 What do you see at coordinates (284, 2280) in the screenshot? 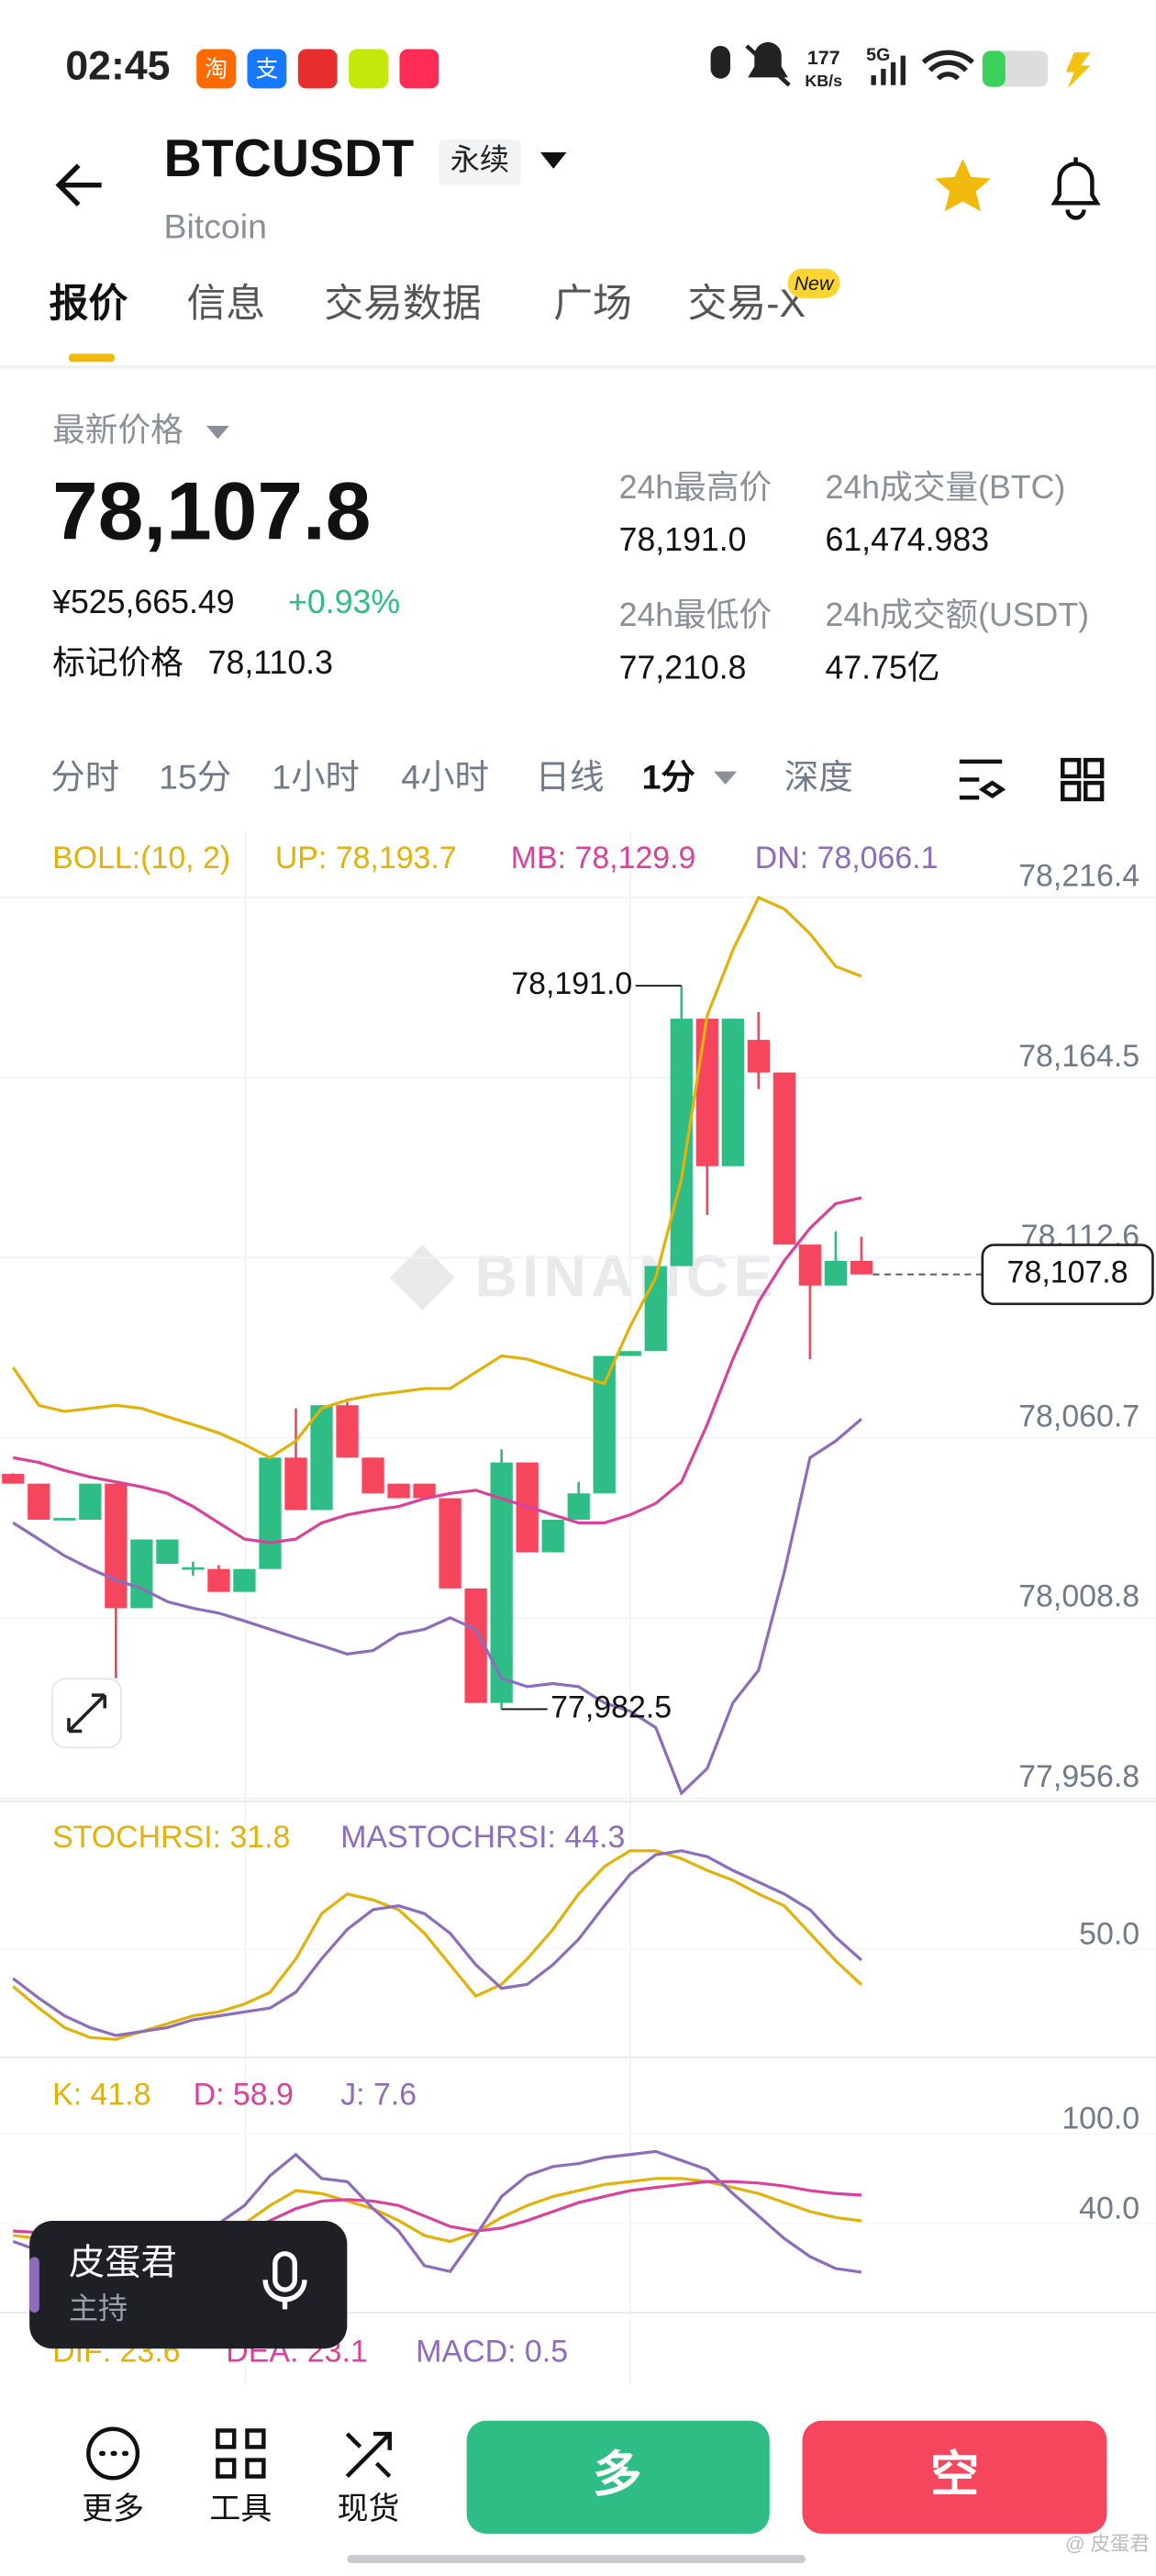
I see `mic-button` at bounding box center [284, 2280].